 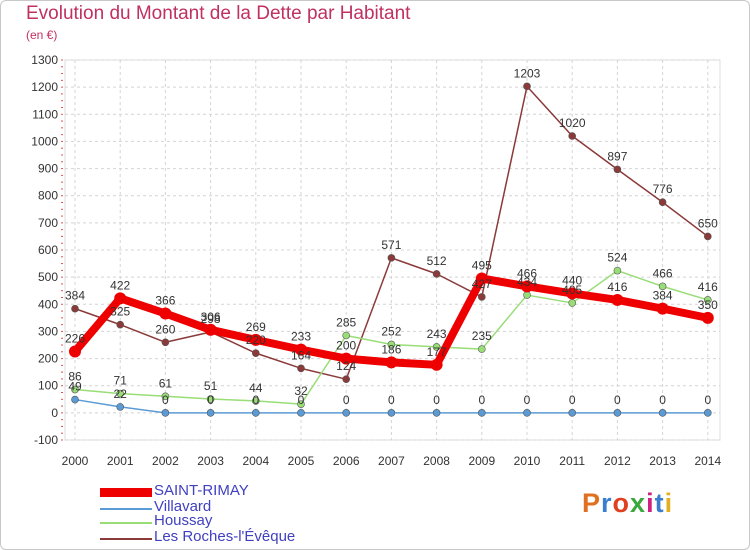 What do you see at coordinates (48, 277) in the screenshot?
I see `y-tick-label: 500` at bounding box center [48, 277].